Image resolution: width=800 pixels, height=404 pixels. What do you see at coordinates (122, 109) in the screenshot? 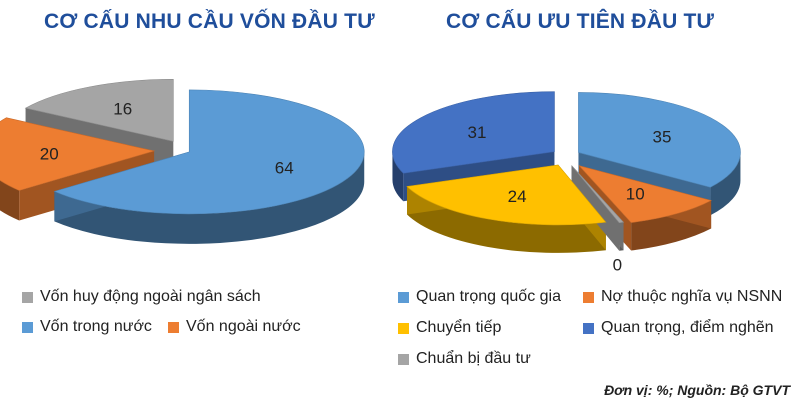
I see `data-label: 16` at bounding box center [122, 109].